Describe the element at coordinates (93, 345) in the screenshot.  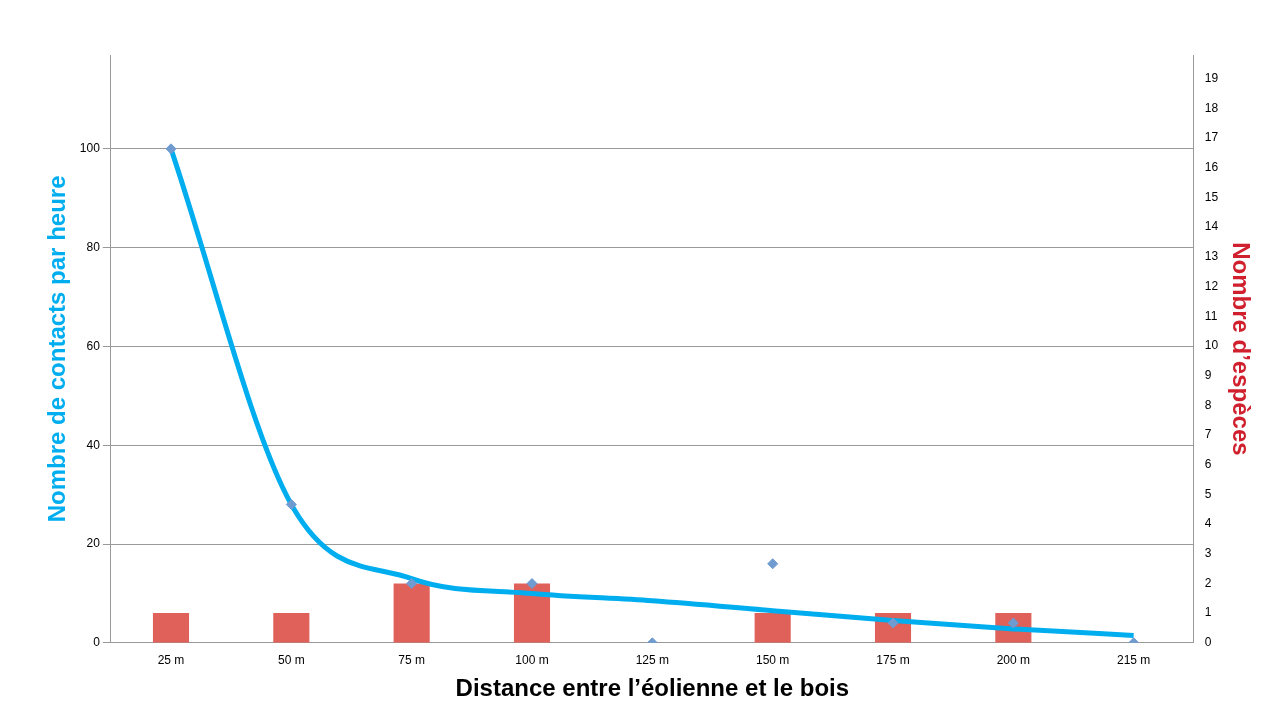
I see `y-tick-label: 60` at that location.